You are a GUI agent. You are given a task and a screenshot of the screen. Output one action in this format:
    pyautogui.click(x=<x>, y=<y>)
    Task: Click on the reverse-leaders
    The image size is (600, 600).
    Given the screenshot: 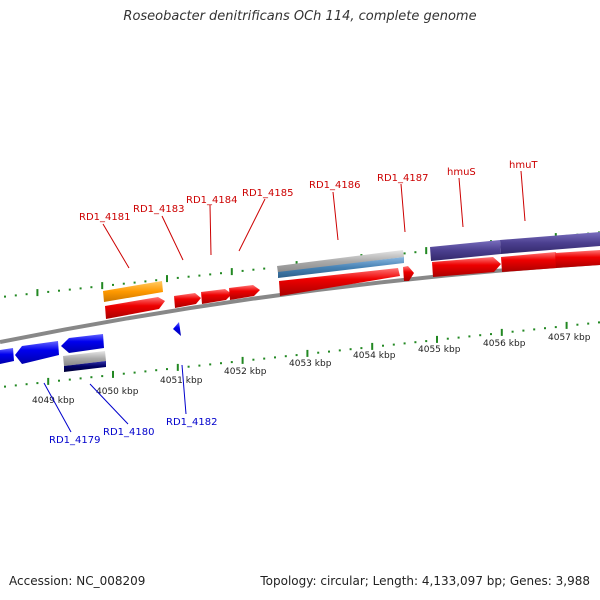 What is the action you would take?
    pyautogui.click(x=115, y=398)
    